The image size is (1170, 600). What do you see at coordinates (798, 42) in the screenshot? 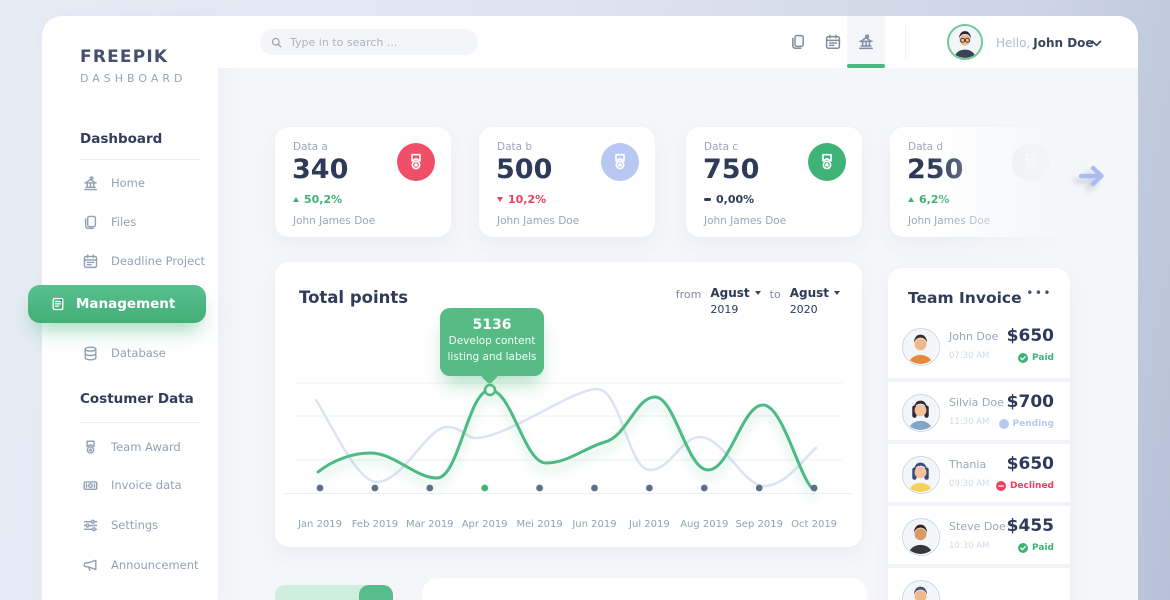
I see `files-icon` at bounding box center [798, 42].